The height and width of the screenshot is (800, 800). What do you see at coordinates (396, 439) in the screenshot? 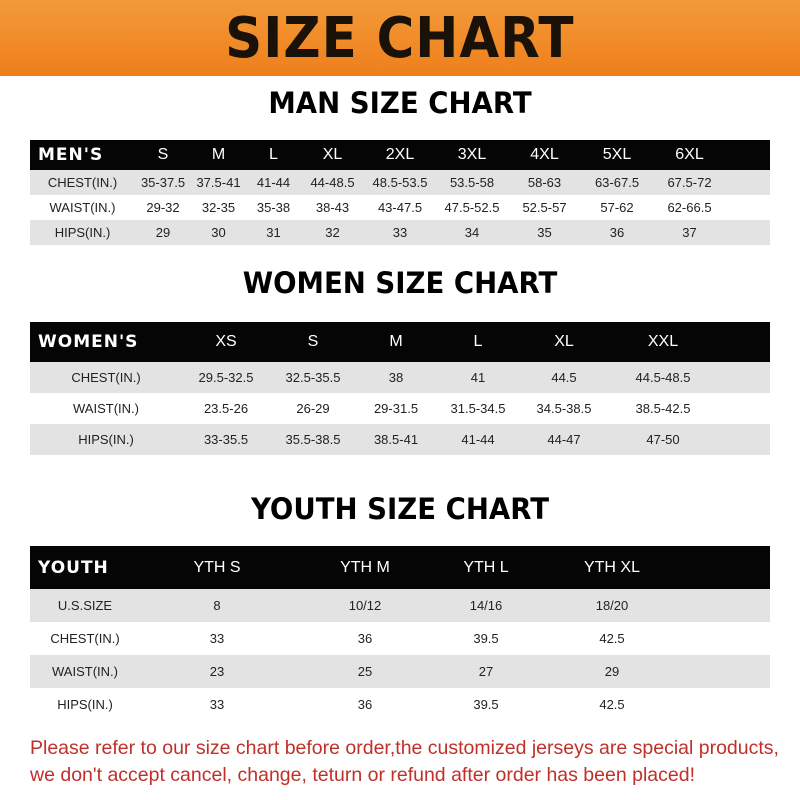
I see `cell-value: 38.5-41` at bounding box center [396, 439].